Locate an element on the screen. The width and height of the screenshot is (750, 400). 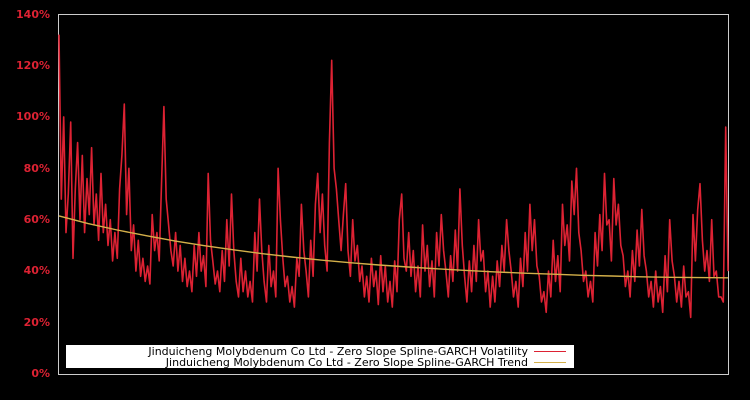
trend-series is located at coordinates (393, 247).